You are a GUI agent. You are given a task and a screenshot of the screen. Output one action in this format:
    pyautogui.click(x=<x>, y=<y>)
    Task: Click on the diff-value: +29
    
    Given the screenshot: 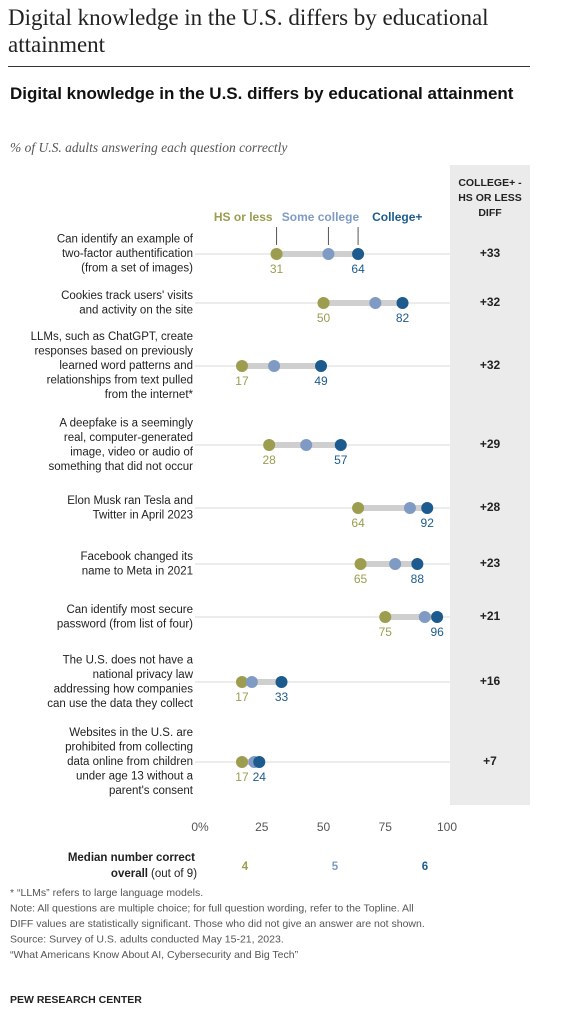 What is the action you would take?
    pyautogui.click(x=490, y=444)
    